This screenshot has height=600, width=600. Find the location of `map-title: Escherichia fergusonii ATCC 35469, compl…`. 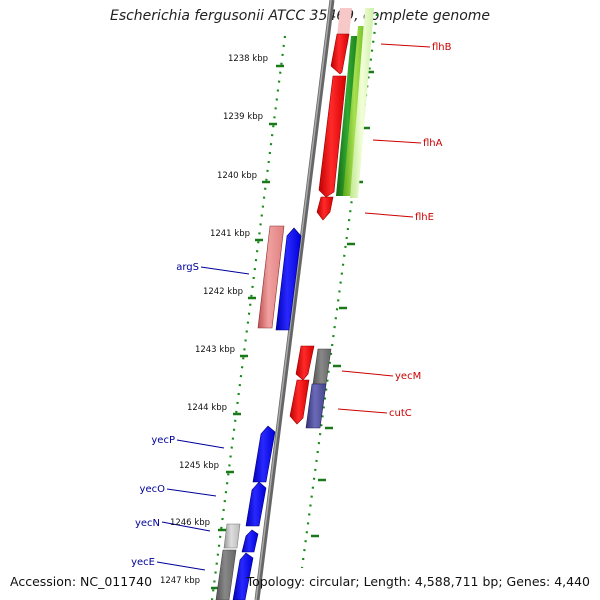

map-title: Escherichia fergusonii ATCC 35469, compl… is located at coordinates (300, 16).